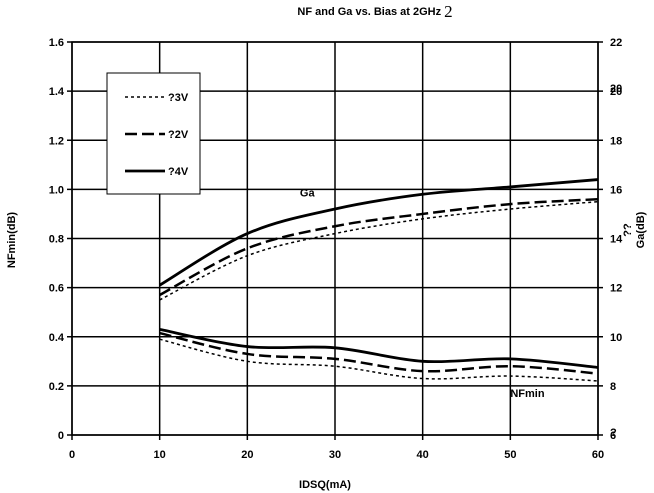 The height and width of the screenshot is (493, 654). What do you see at coordinates (613, 387) in the screenshot?
I see `y-right-tick-label: 8` at bounding box center [613, 387].